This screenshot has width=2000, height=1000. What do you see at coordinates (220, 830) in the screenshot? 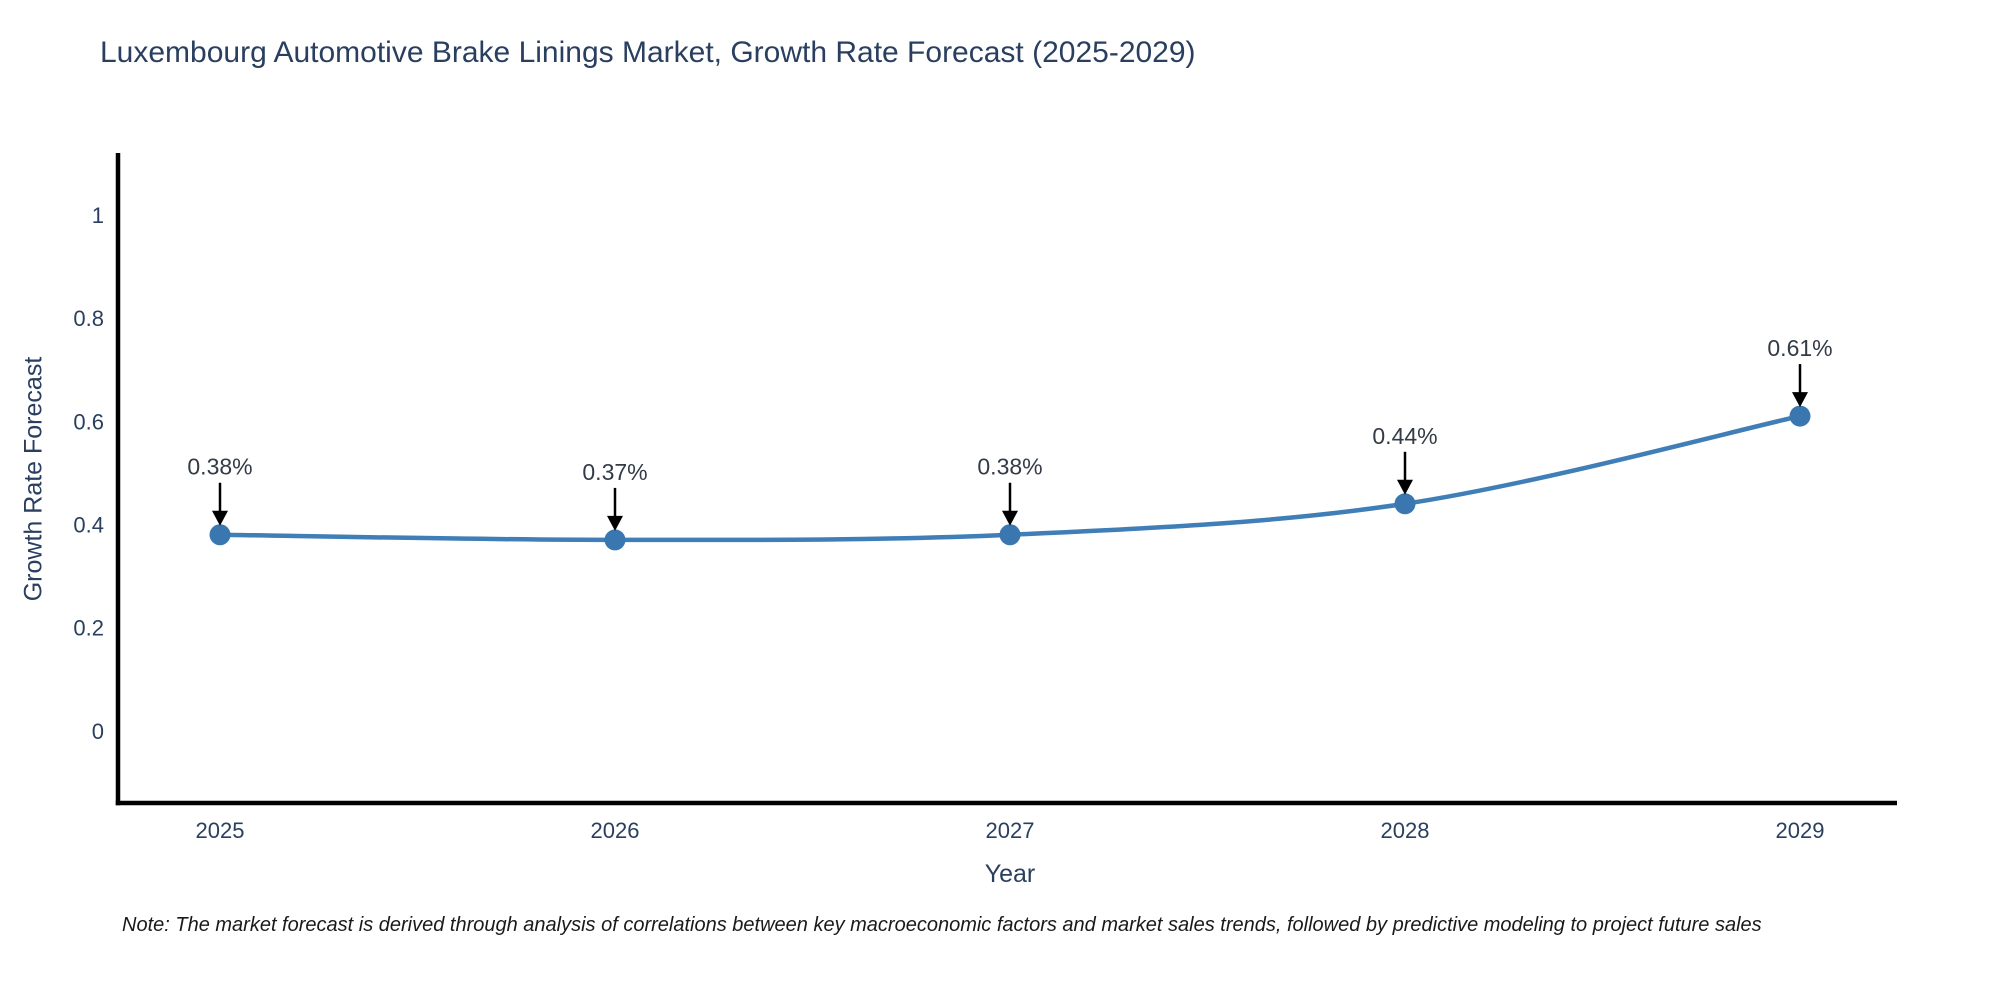
I see `x-tick-label: 2025` at bounding box center [220, 830].